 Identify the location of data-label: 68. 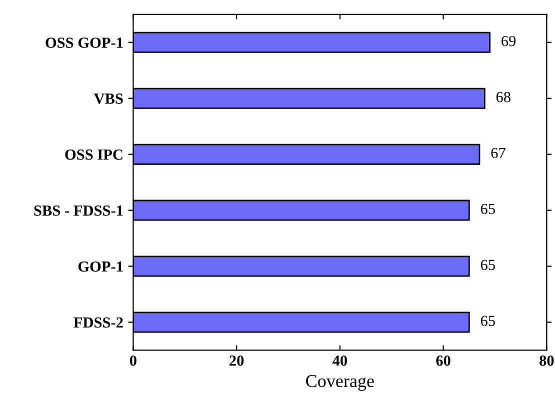
(503, 97).